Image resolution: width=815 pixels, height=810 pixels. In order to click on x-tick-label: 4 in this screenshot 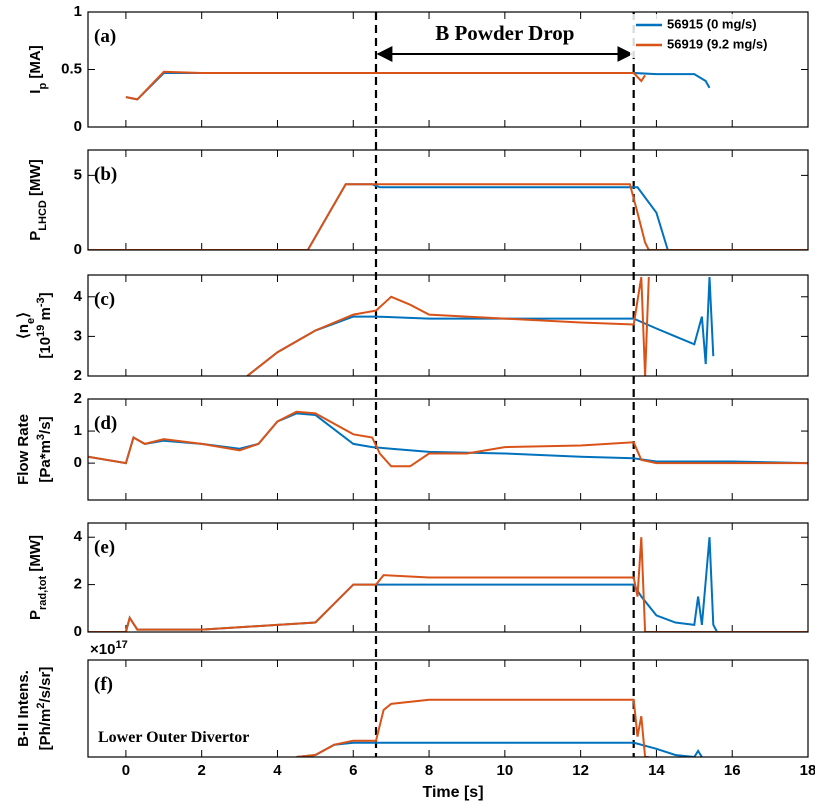, I will do `click(277, 770)`.